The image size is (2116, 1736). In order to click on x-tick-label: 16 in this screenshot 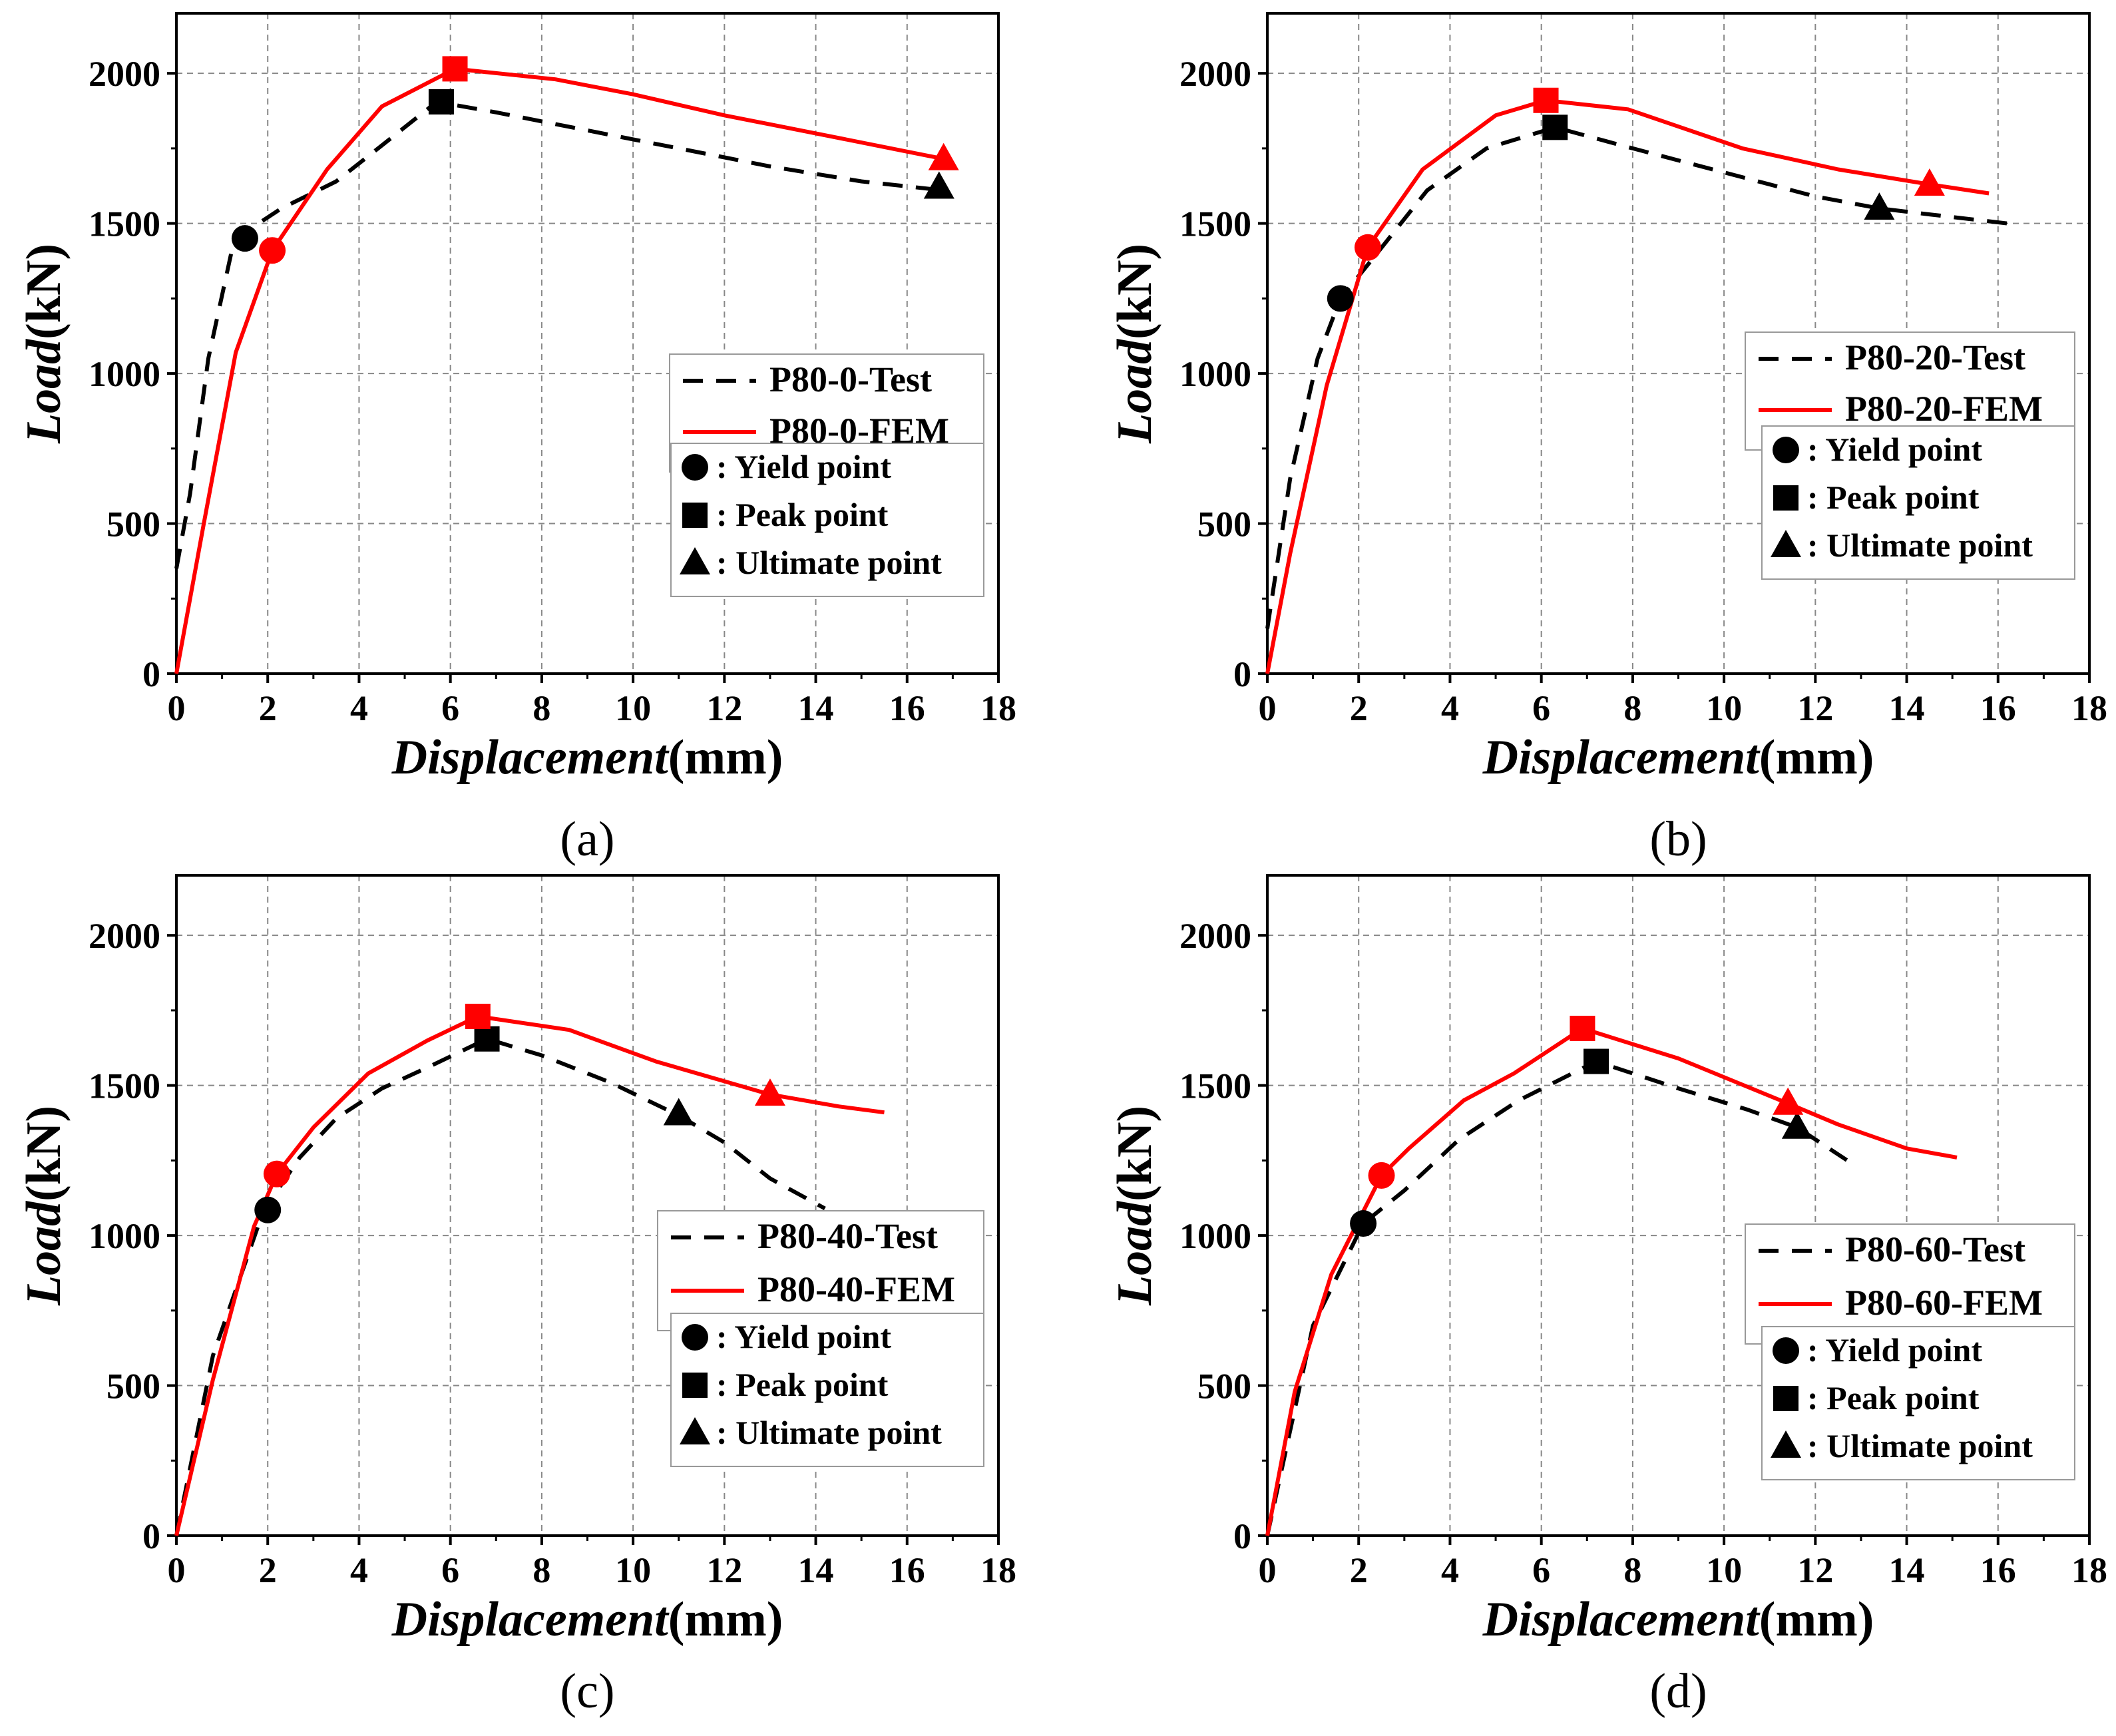, I will do `click(1998, 1570)`.